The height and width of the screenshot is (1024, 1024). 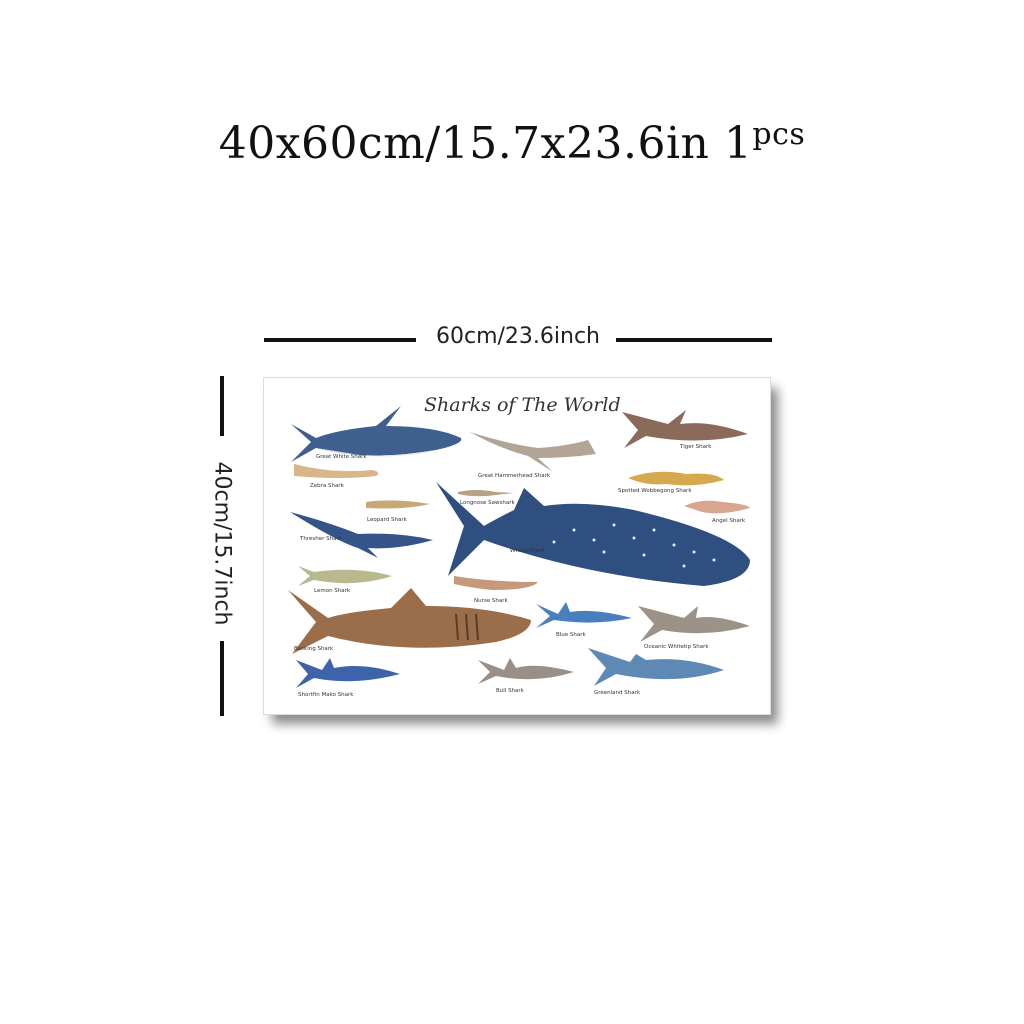 What do you see at coordinates (376, 434) in the screenshot?
I see `great-white-shark-illustration` at bounding box center [376, 434].